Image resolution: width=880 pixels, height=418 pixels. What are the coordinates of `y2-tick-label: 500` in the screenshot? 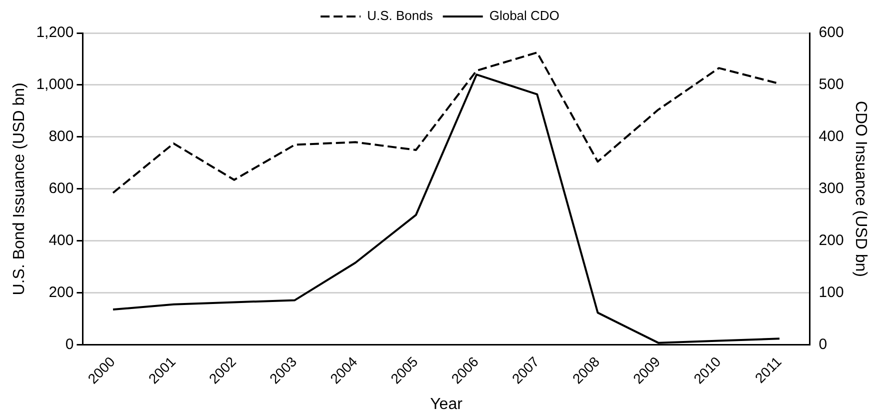 It's located at (831, 85).